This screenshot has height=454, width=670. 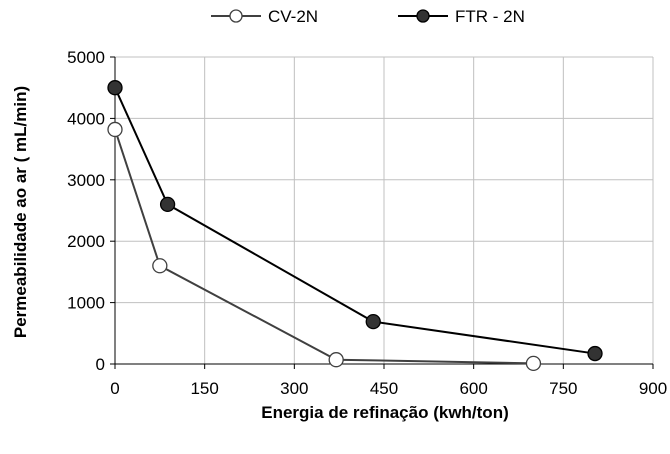 I want to click on legend-label-1: CV-2N, so click(x=293, y=16).